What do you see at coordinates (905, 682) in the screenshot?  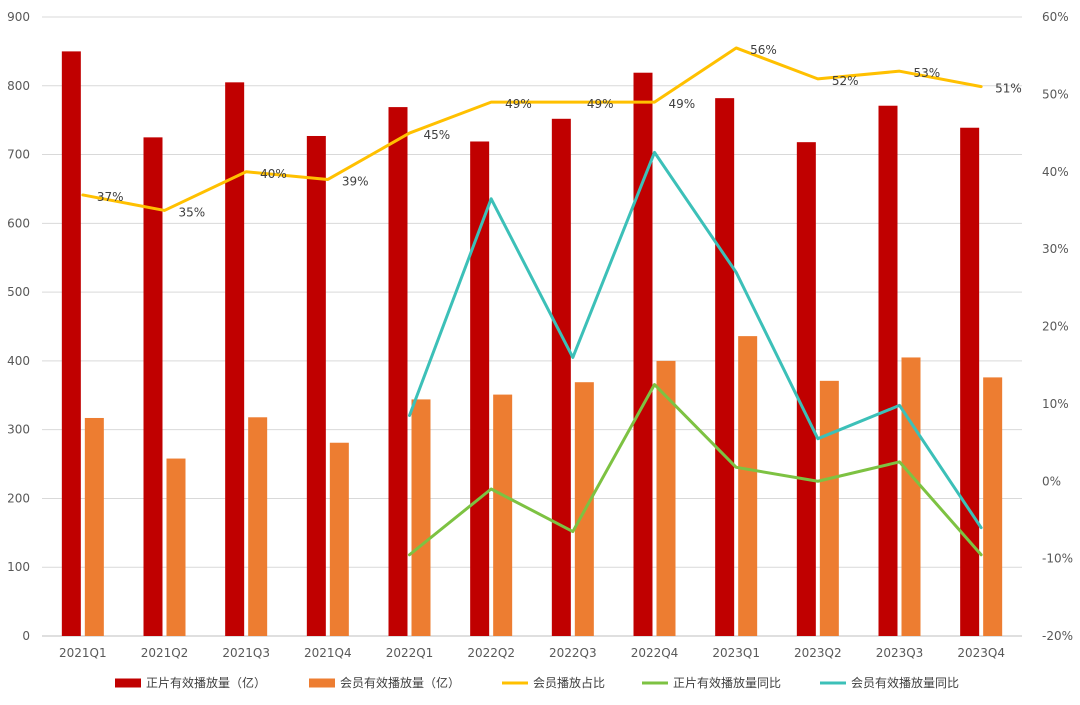 I see `legend-label: 会员有效播放量同比` at bounding box center [905, 682].